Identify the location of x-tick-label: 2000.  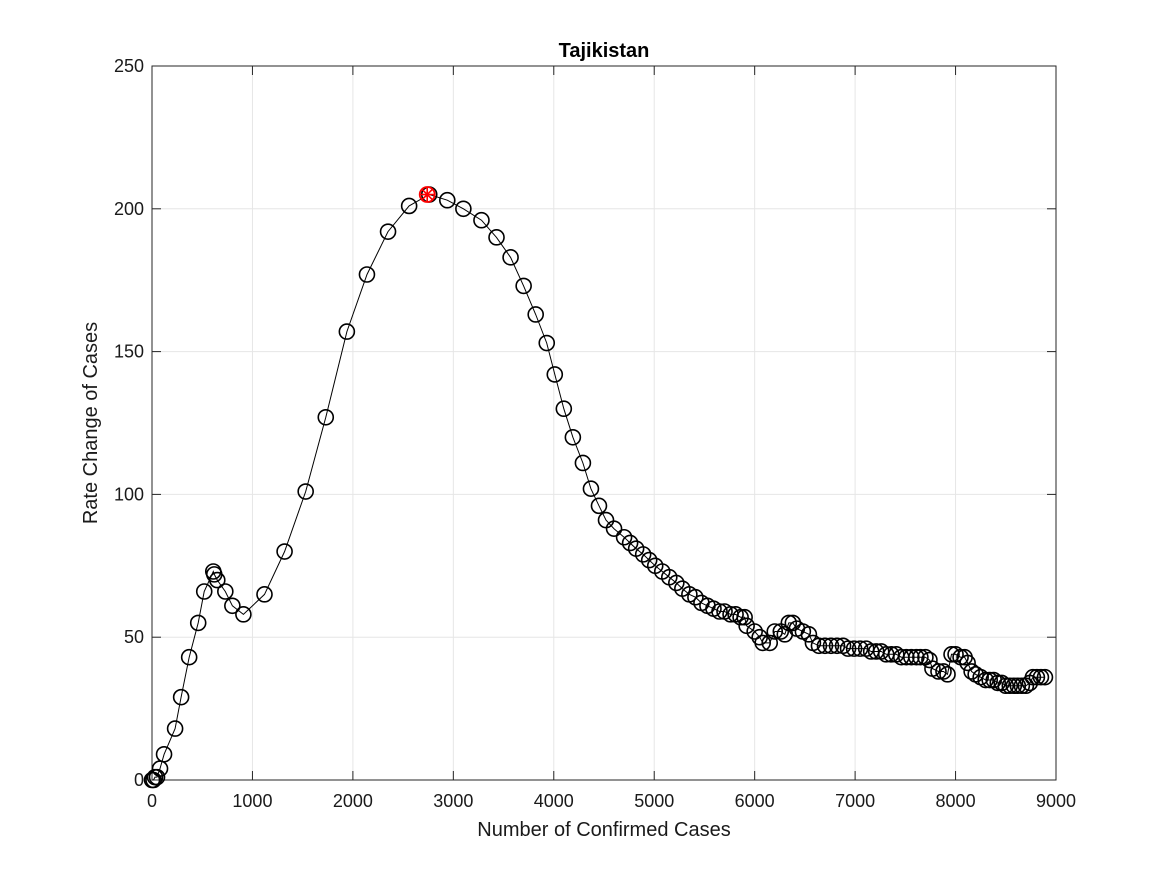
(353, 801).